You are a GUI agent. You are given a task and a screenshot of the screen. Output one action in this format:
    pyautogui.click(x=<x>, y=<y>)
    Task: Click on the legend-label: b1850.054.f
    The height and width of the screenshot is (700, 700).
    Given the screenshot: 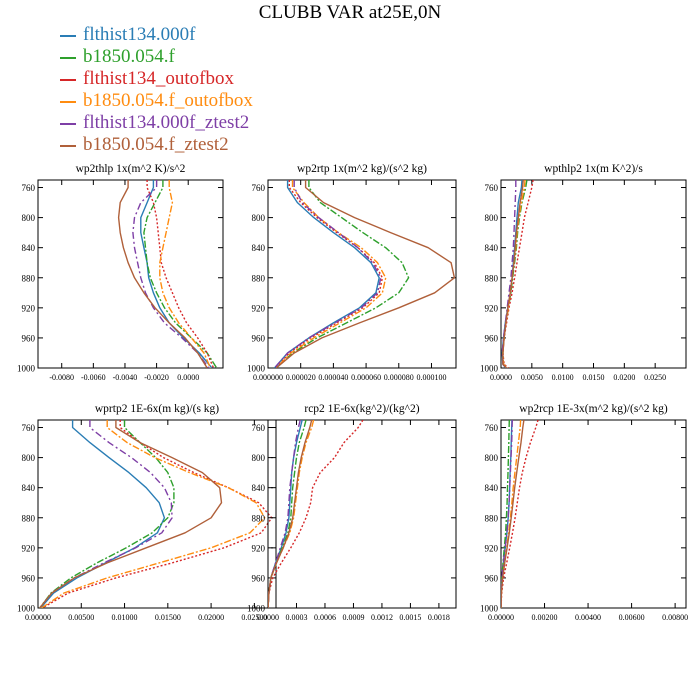 What is the action you would take?
    pyautogui.click(x=129, y=56)
    